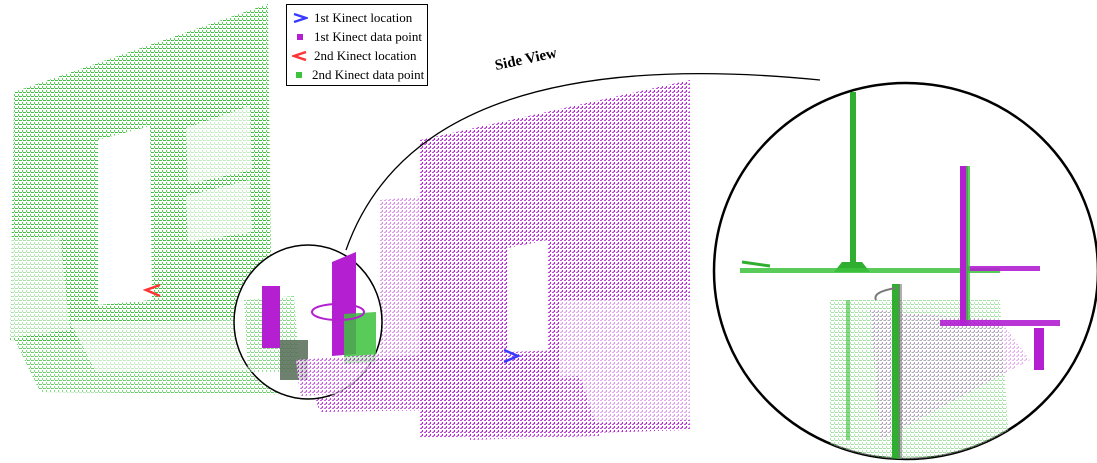 This screenshot has height=463, width=1097. Describe the element at coordinates (368, 36) in the screenshot. I see `legend-label: 1st Kinect data point` at that location.